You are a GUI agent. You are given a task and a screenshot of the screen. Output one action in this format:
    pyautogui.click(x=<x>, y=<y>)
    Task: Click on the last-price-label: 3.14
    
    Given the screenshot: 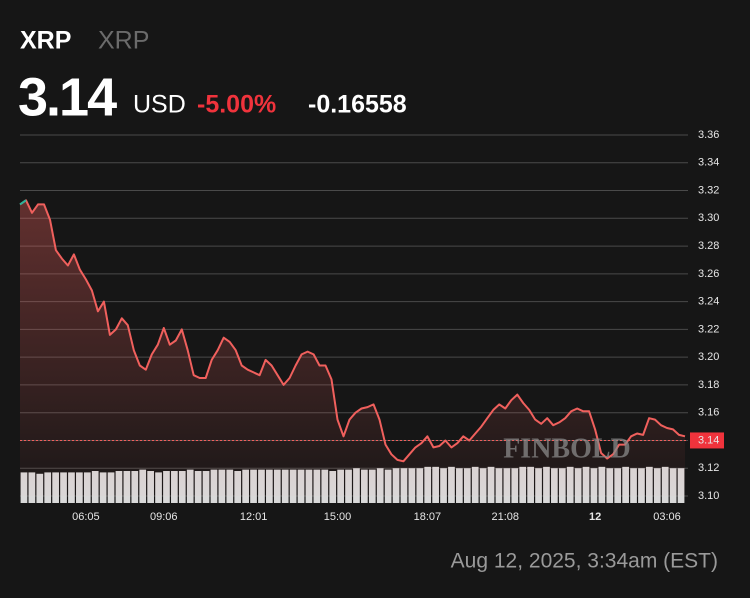 What is the action you would take?
    pyautogui.click(x=708, y=440)
    